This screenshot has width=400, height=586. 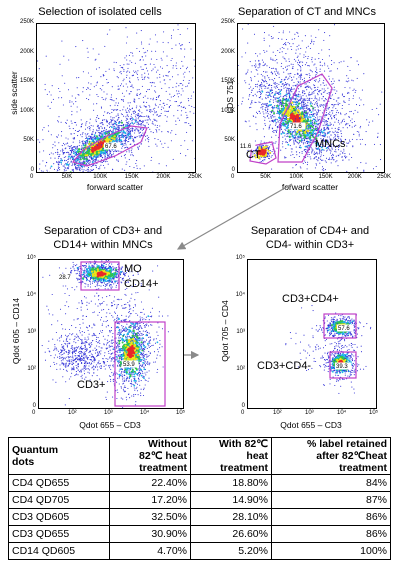 I want to click on panel4-xlabel: Qdot 655 – CD3, so click(x=311, y=425).